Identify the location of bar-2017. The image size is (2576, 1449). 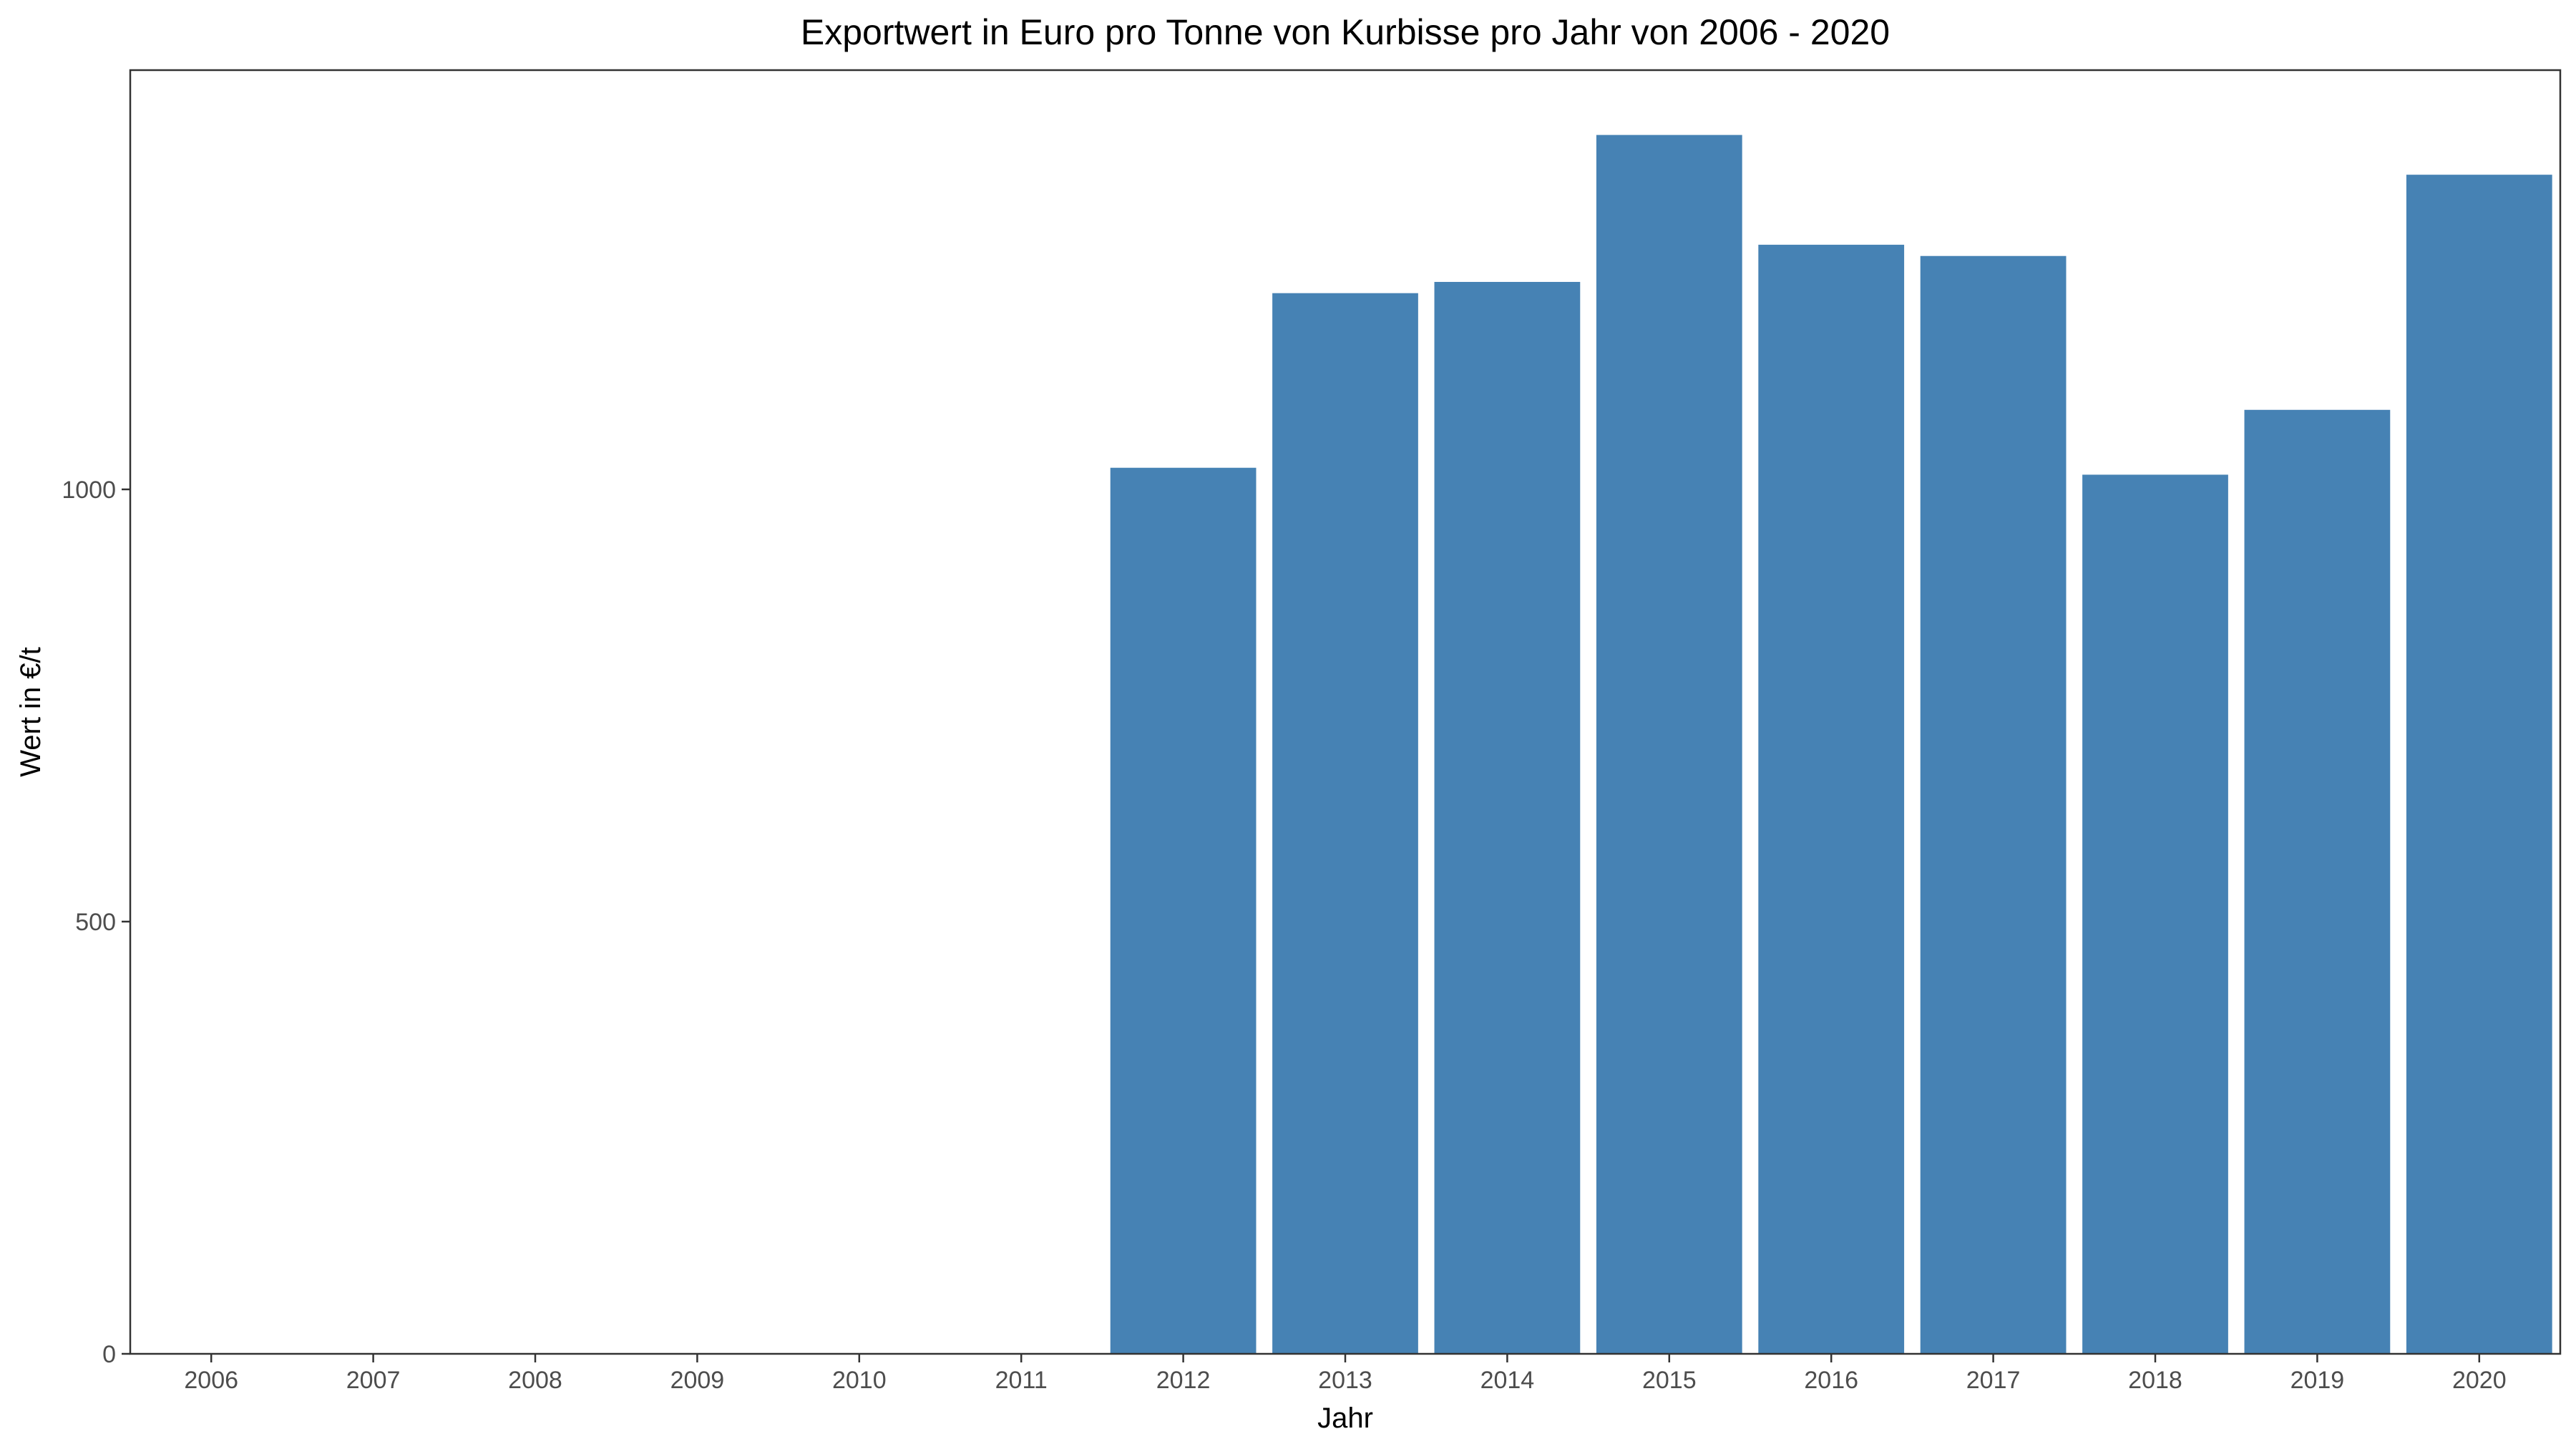
(1993, 805).